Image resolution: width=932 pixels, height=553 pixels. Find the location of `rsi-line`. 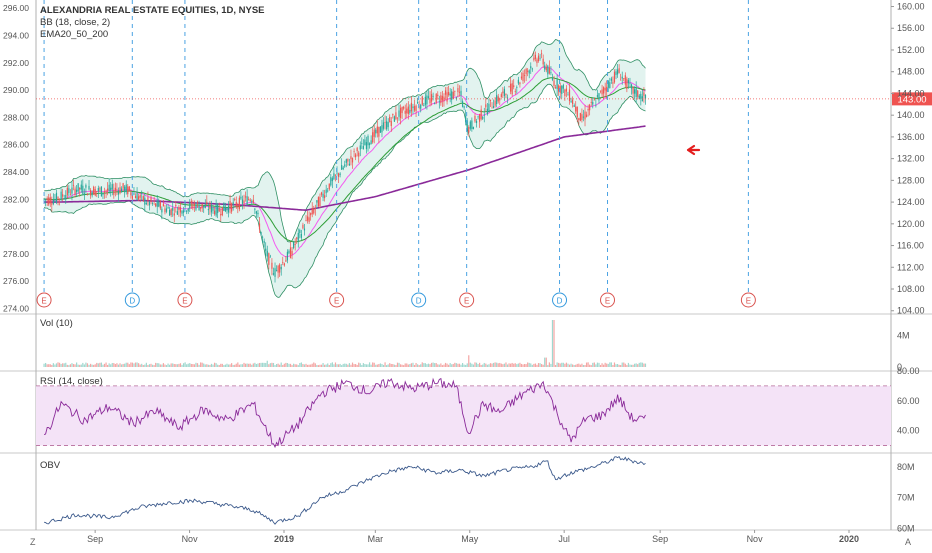

rsi-line is located at coordinates (344, 413).